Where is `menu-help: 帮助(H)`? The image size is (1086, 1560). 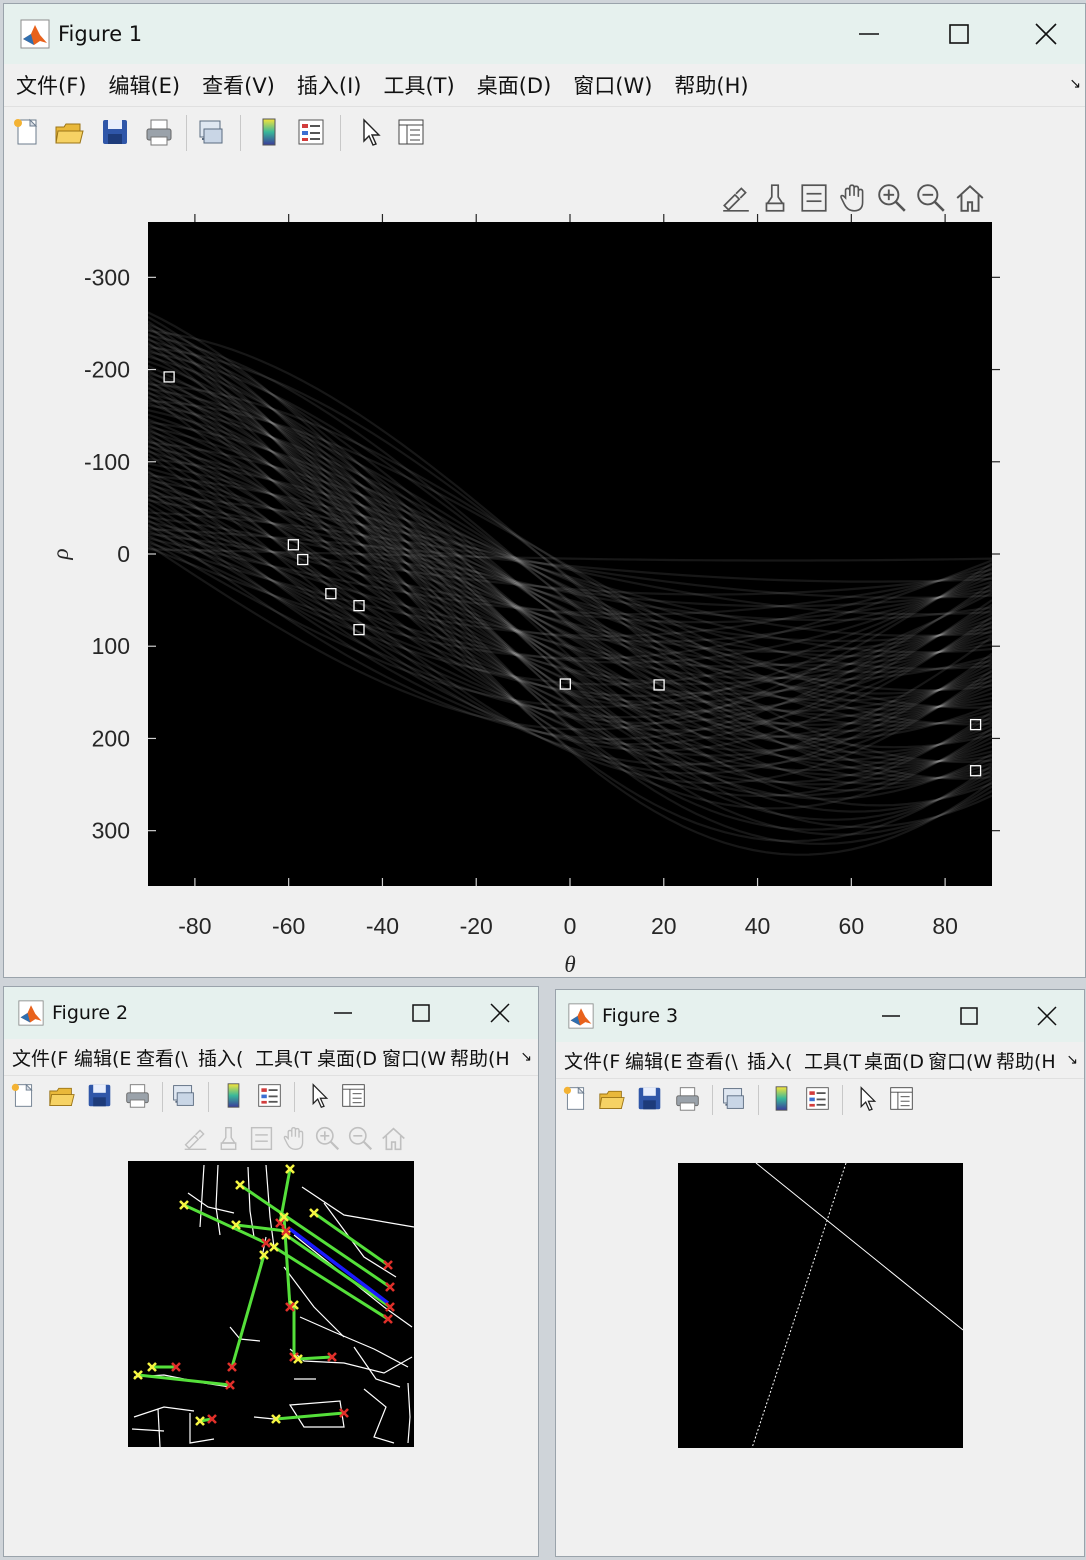 menu-help: 帮助(H) is located at coordinates (711, 86).